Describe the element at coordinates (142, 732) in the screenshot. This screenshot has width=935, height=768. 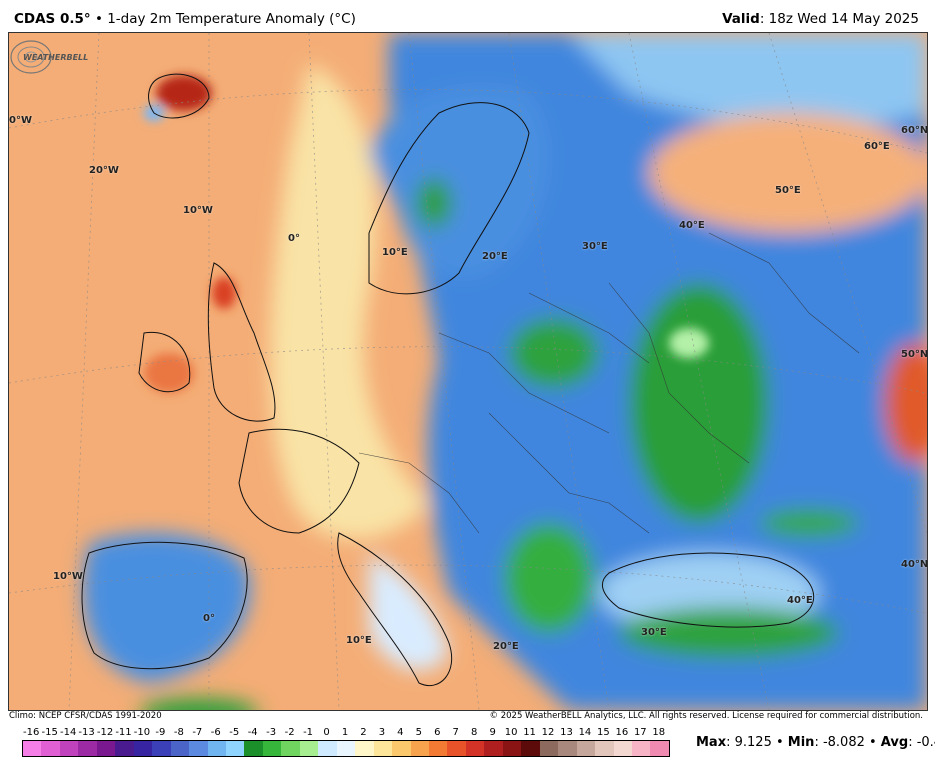
I see `colorbar-tick-label: -10` at that location.